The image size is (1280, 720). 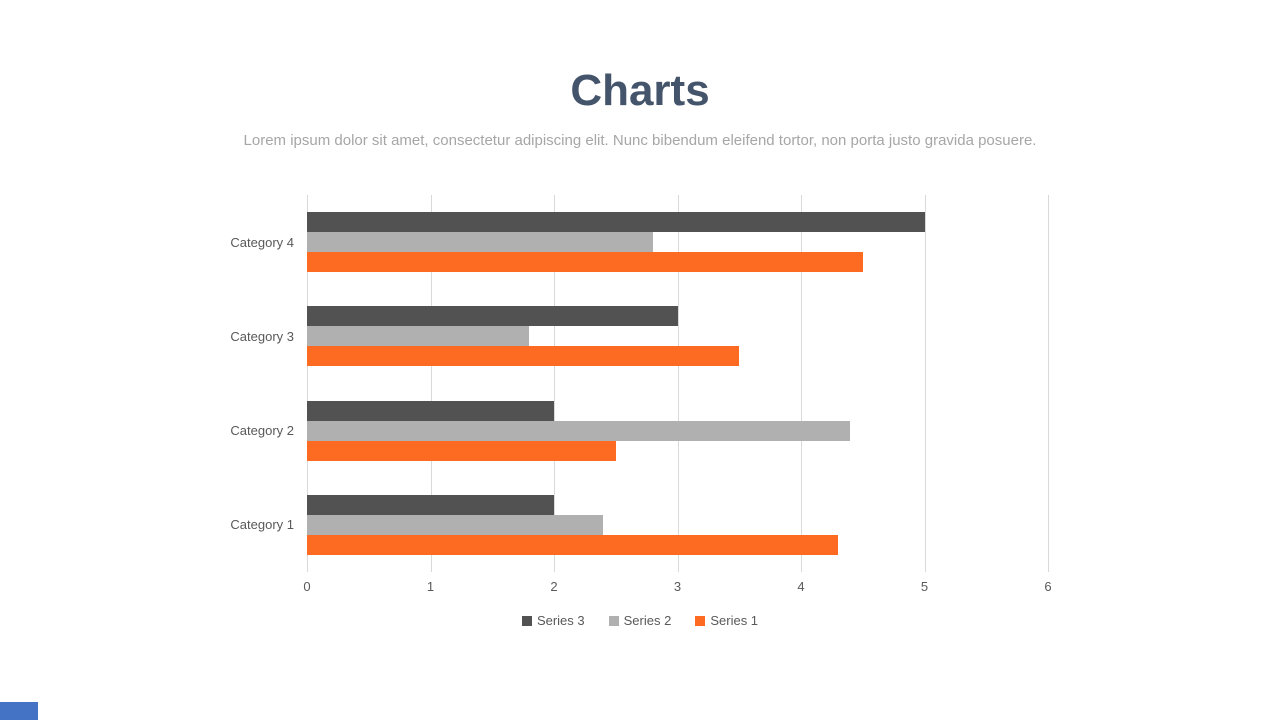 What do you see at coordinates (480, 242) in the screenshot?
I see `bar-series2-category4` at bounding box center [480, 242].